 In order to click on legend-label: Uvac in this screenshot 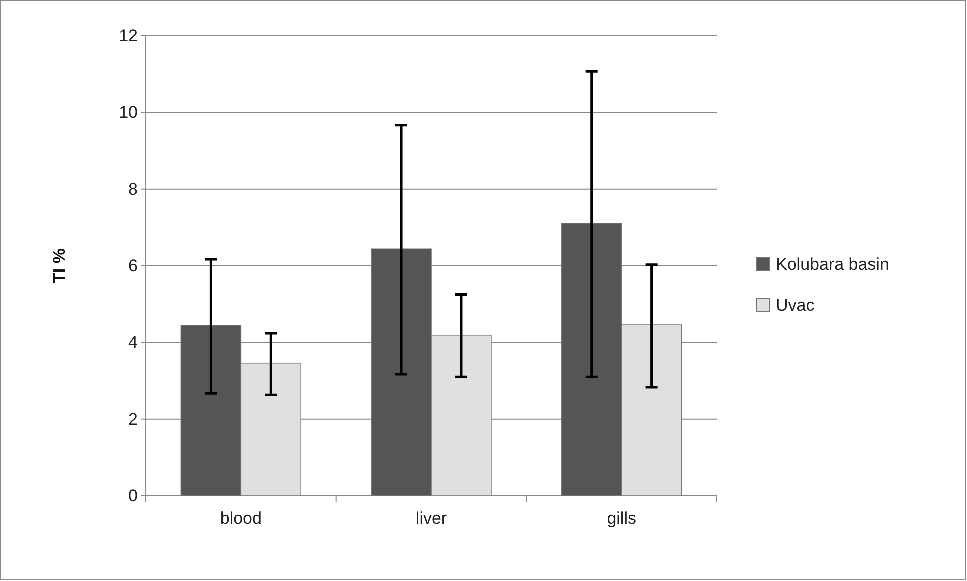, I will do `click(796, 305)`.